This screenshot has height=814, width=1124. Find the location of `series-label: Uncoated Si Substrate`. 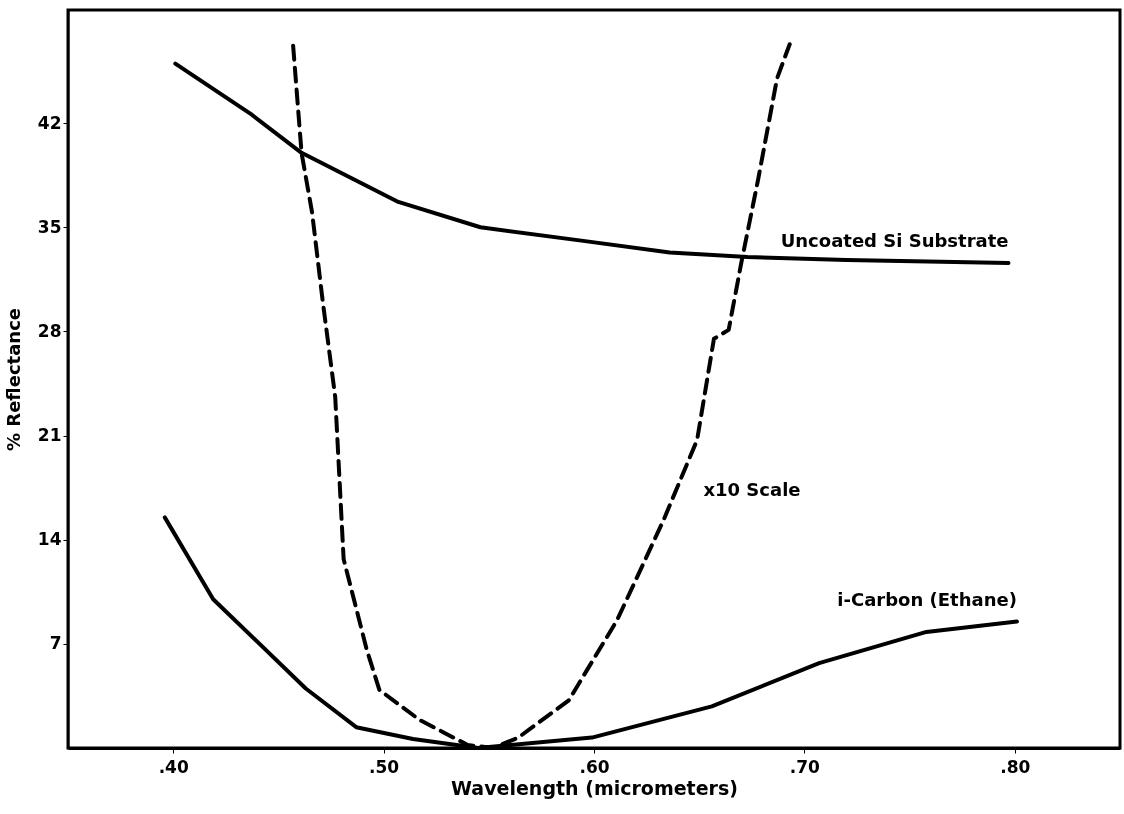

series-label: Uncoated Si Substrate is located at coordinates (894, 240).